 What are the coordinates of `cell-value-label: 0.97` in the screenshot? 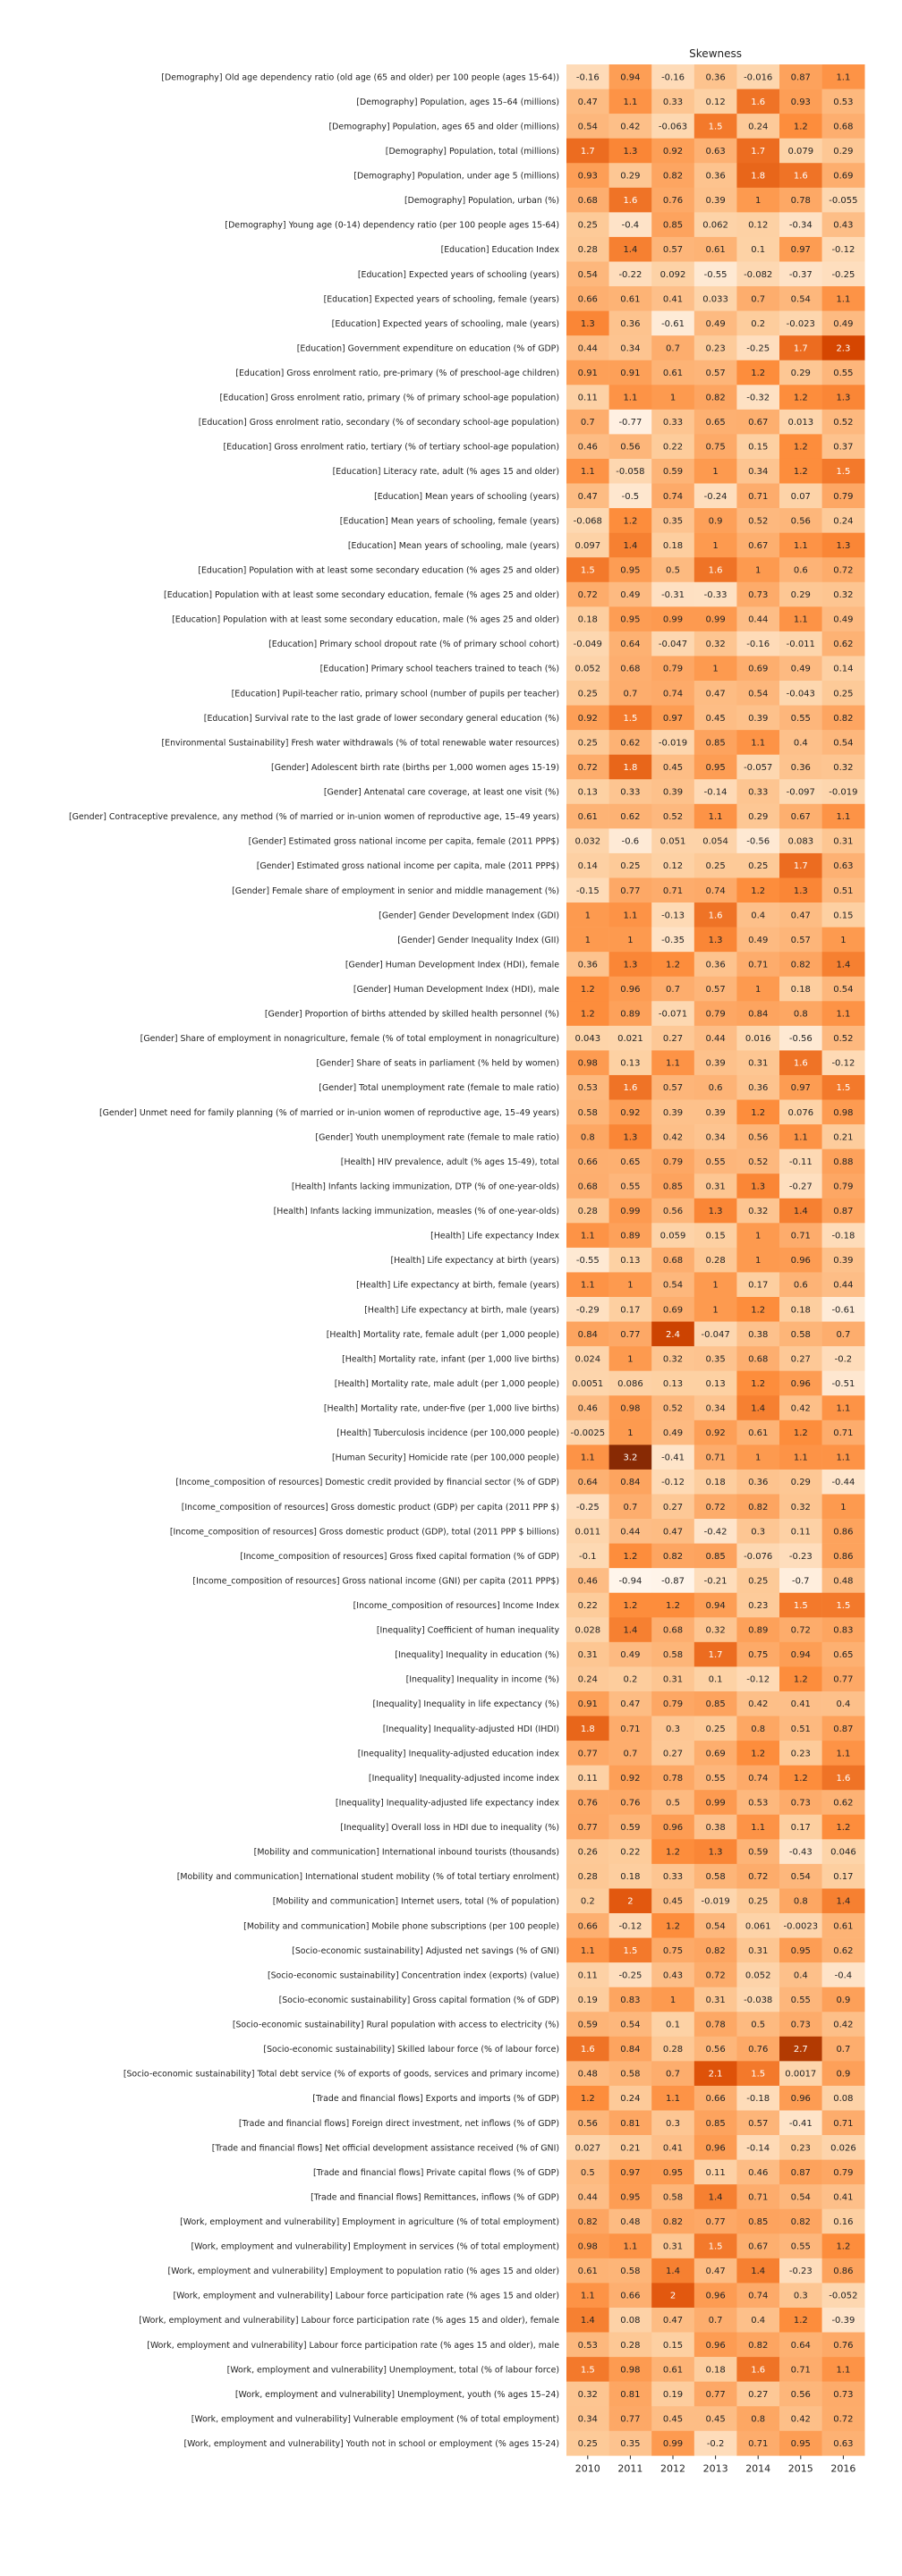 It's located at (801, 1088).